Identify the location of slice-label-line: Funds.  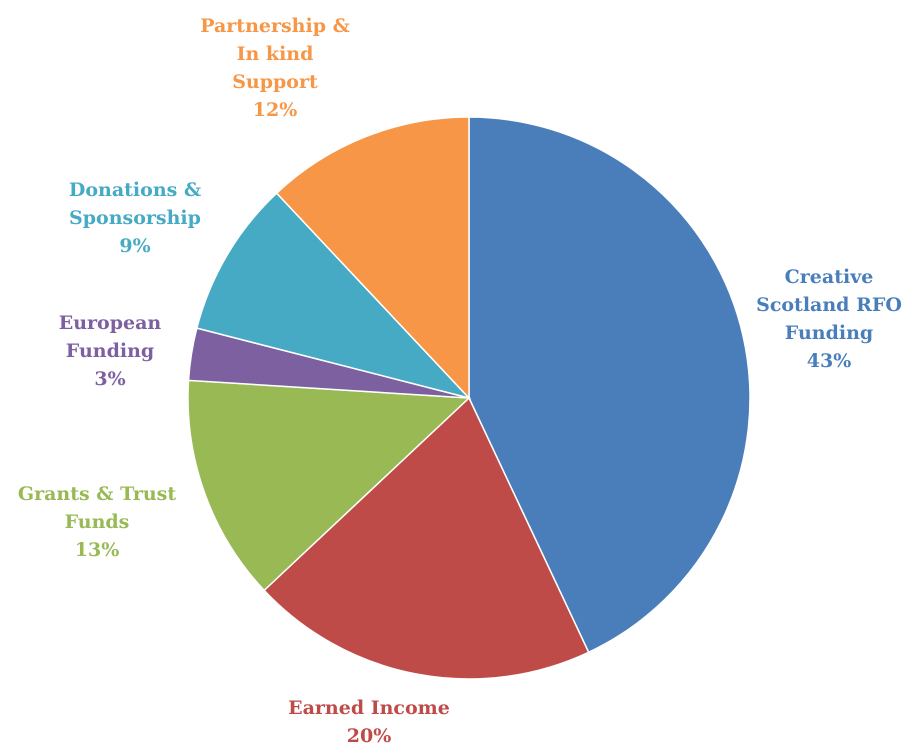
(97, 522).